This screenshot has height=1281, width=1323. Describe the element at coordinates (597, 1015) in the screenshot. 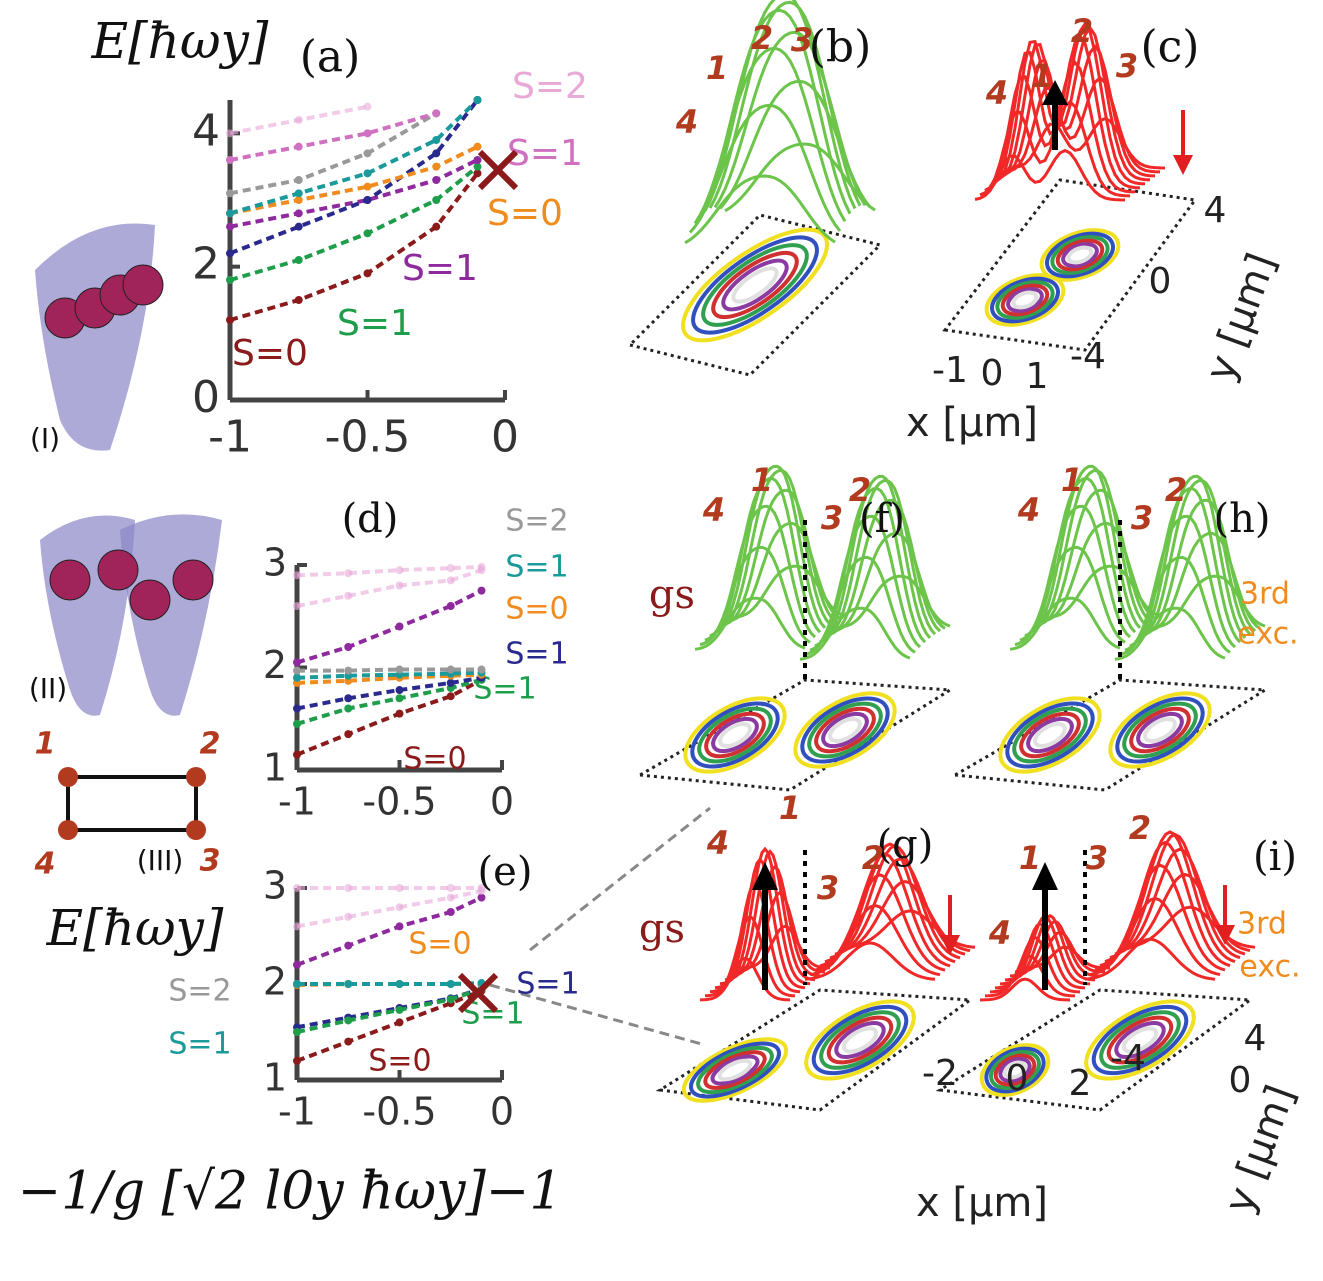

I see `connector` at that location.